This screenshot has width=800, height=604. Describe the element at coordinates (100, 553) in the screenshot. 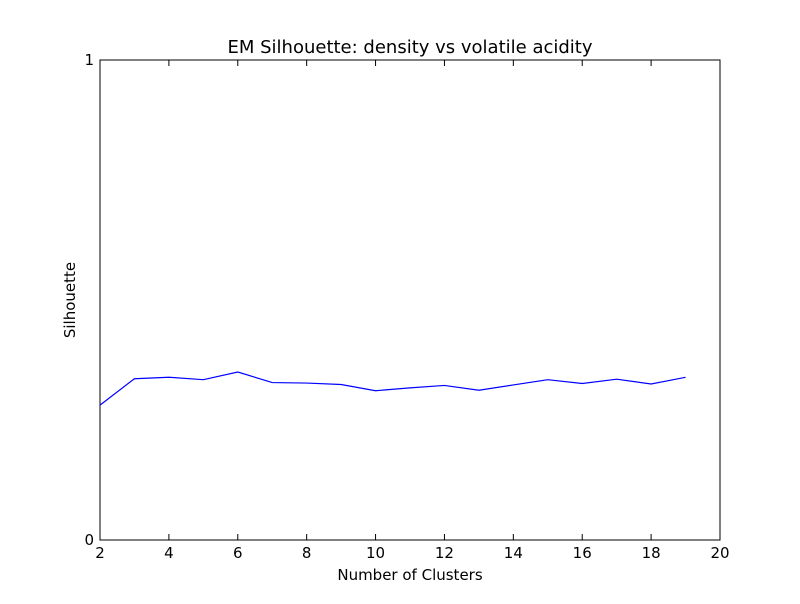

I see `x-tick-label: 2` at that location.